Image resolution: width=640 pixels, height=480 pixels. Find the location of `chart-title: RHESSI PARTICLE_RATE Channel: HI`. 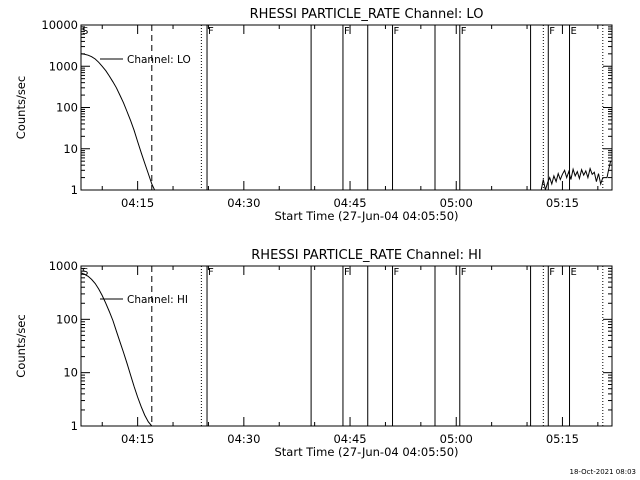

chart-title: RHESSI PARTICLE_RATE Channel: HI is located at coordinates (366, 255).